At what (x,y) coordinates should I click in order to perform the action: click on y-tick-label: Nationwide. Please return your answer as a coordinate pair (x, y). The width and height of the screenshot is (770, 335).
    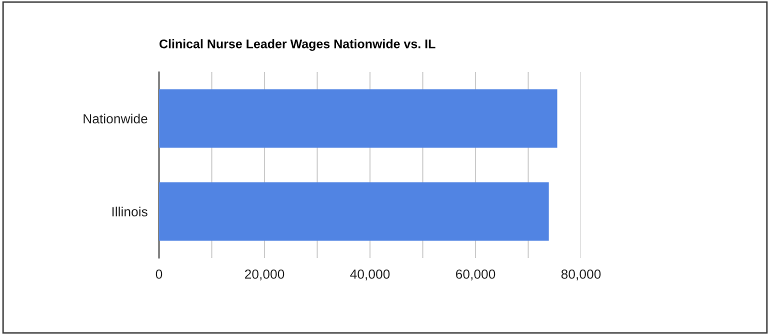
    Looking at the image, I should click on (116, 119).